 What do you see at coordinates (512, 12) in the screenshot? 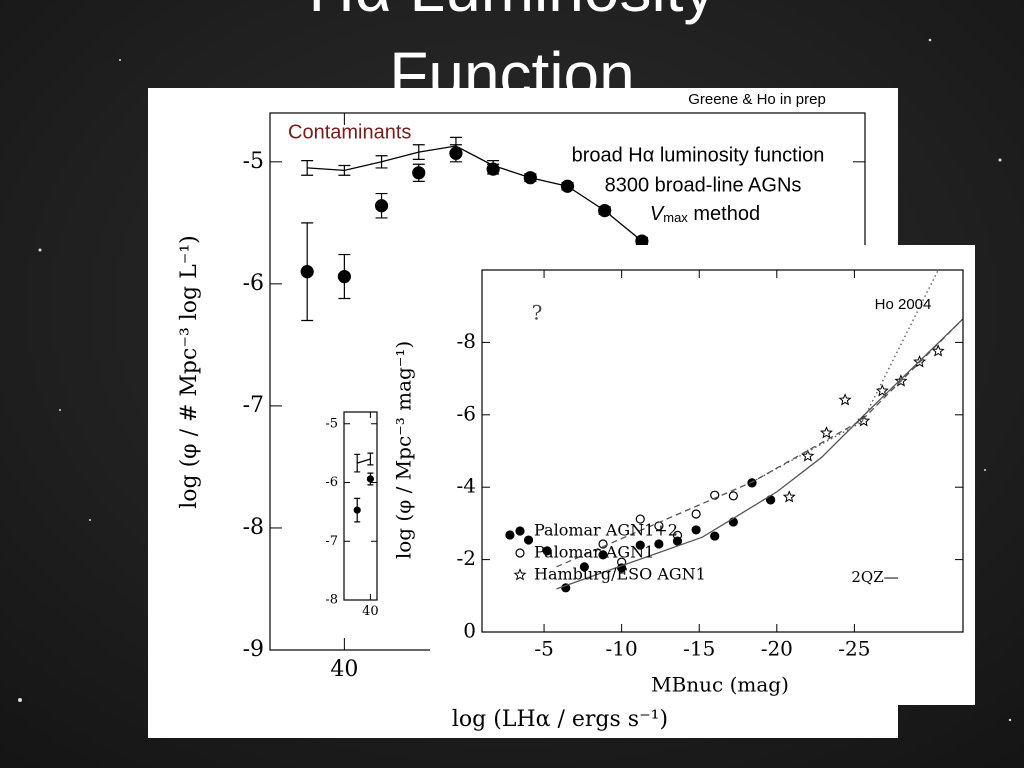
I see `slide-title: Hα Luminosity` at bounding box center [512, 12].